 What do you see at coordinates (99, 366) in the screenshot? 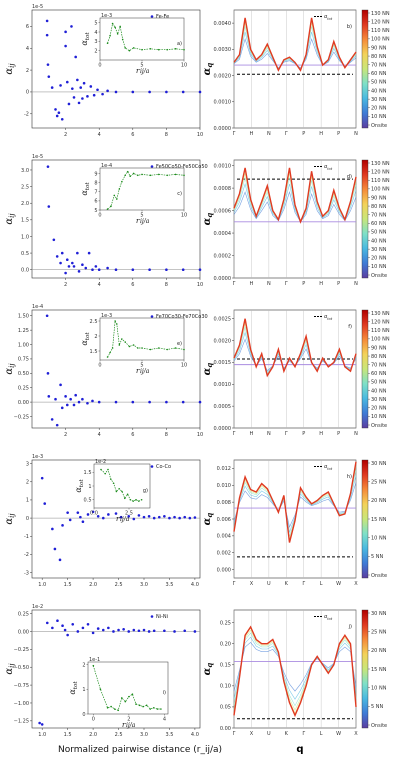
I see `inset-x-tick-label: 0` at bounding box center [99, 366].